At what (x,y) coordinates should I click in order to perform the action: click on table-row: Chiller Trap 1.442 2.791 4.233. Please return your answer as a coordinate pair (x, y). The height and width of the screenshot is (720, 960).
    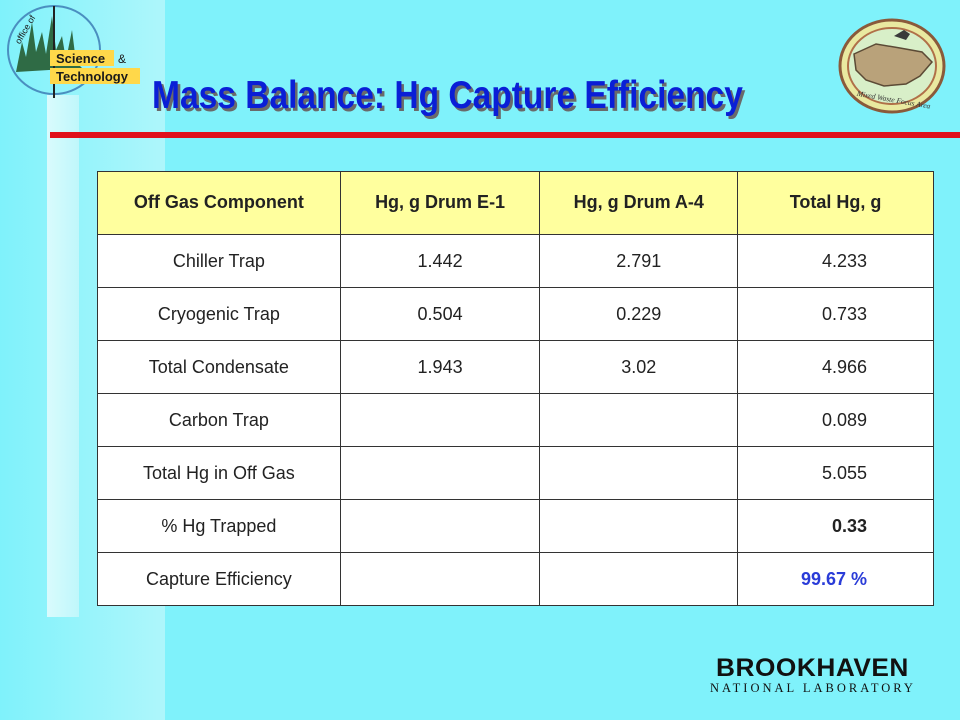
    Looking at the image, I should click on (515, 261).